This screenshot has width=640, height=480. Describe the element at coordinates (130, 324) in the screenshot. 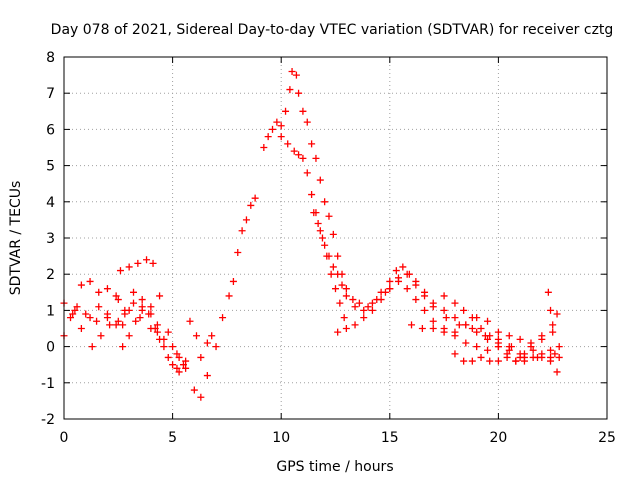

I see `series-track-b` at that location.